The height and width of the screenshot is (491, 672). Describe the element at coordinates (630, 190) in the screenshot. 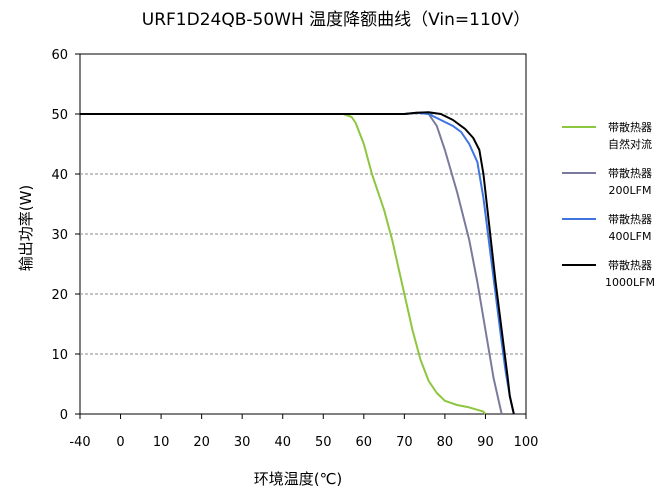

I see `legend-label-2: 200LFM` at that location.